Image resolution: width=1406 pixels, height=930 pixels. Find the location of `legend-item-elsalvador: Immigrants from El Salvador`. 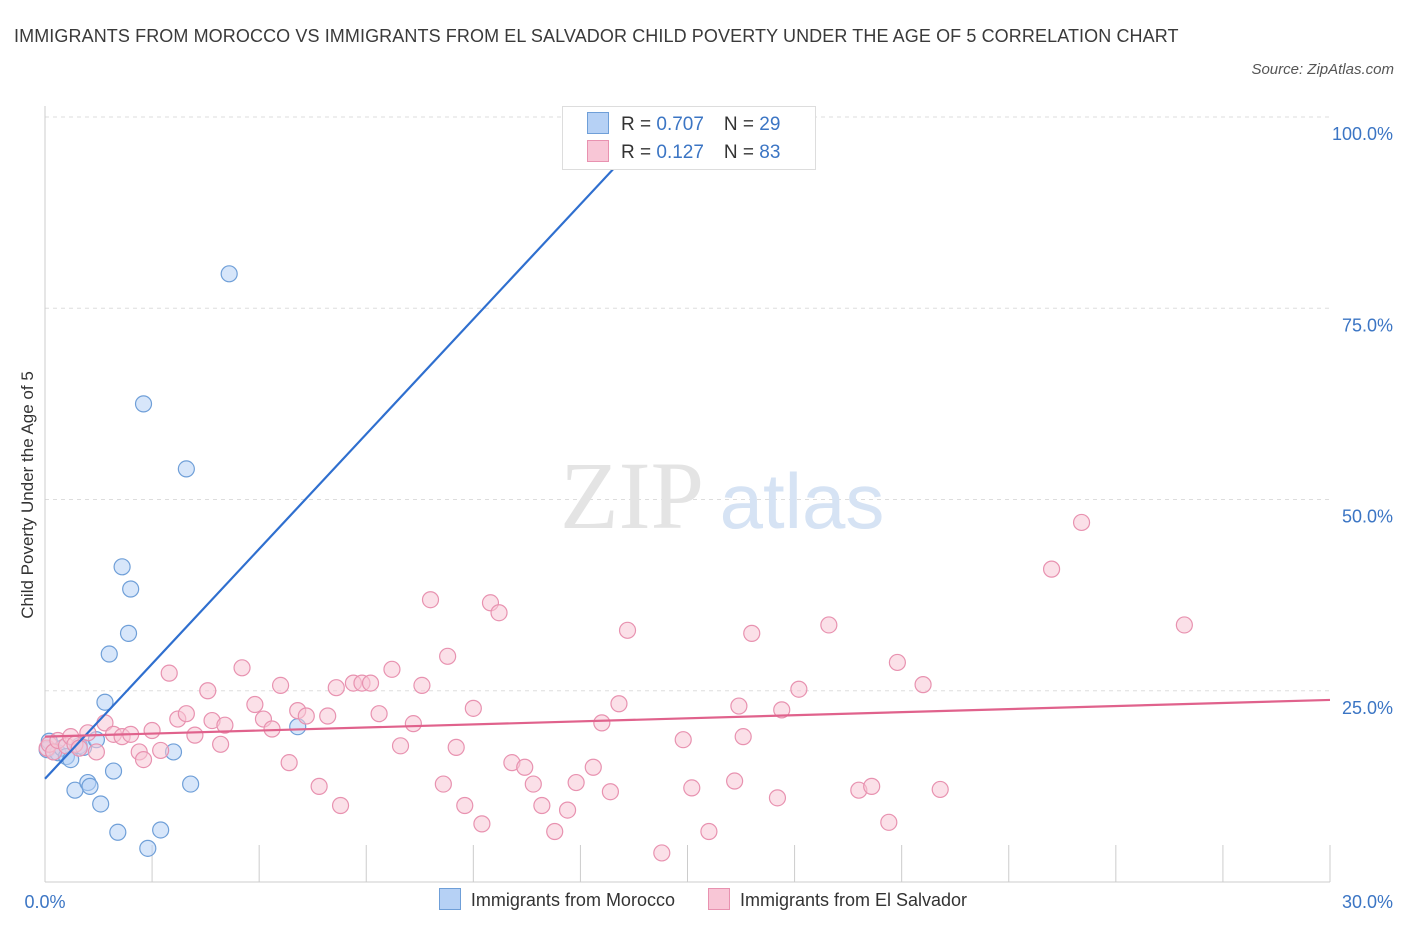

legend-item-elsalvador: Immigrants from El Salvador is located at coordinates (837, 899).